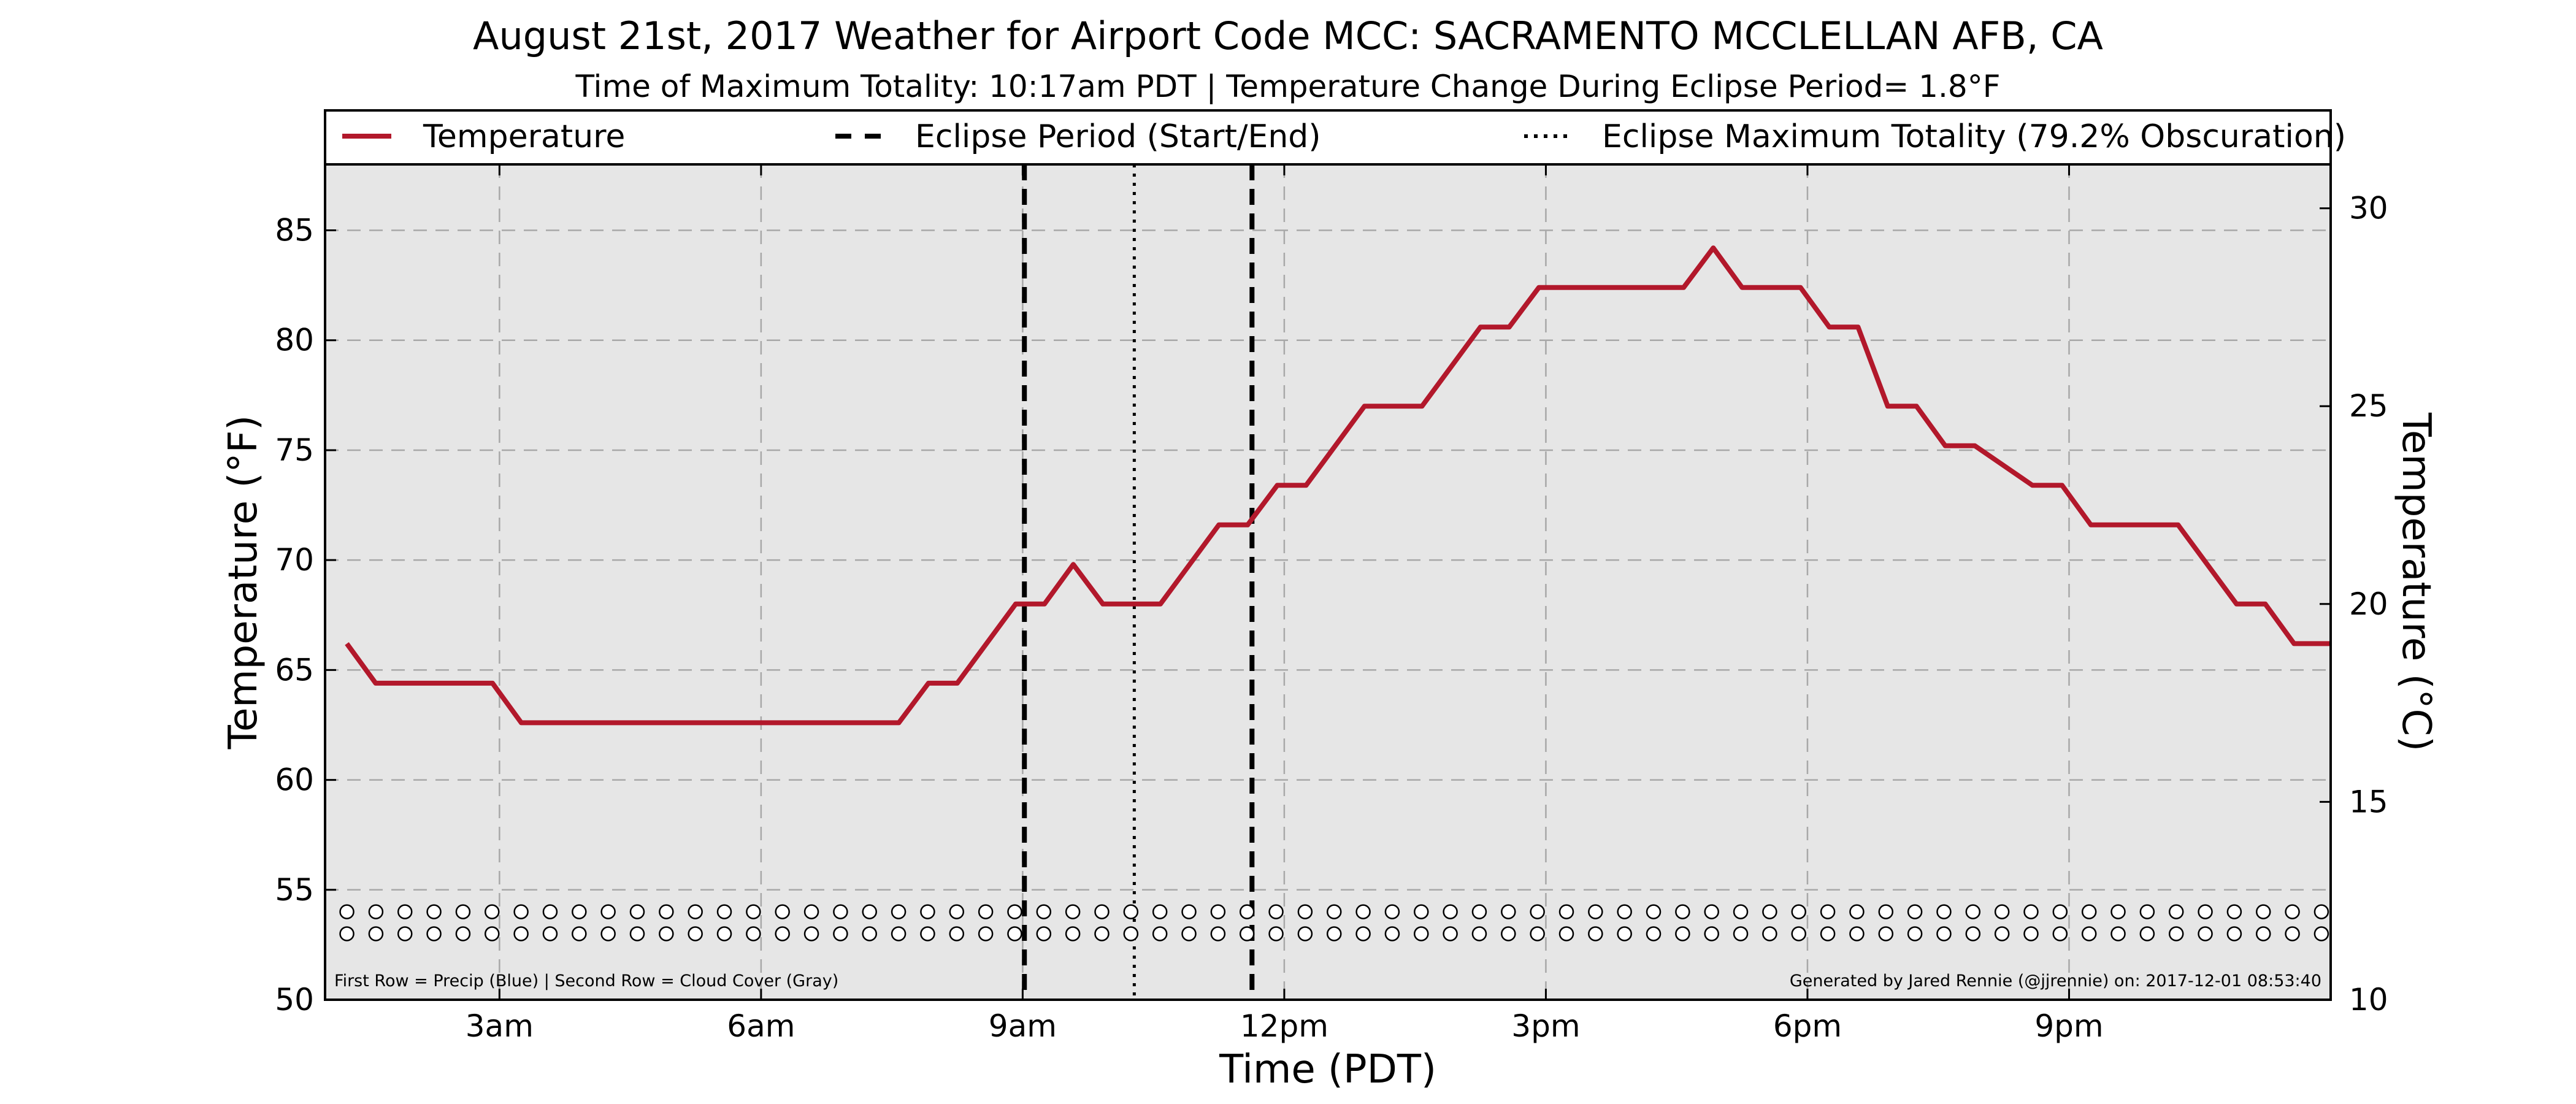 The height and width of the screenshot is (1104, 2576). Describe the element at coordinates (1118, 136) in the screenshot. I see `legend-eclipse-period-label: Eclipse Period (Start/End)` at that location.